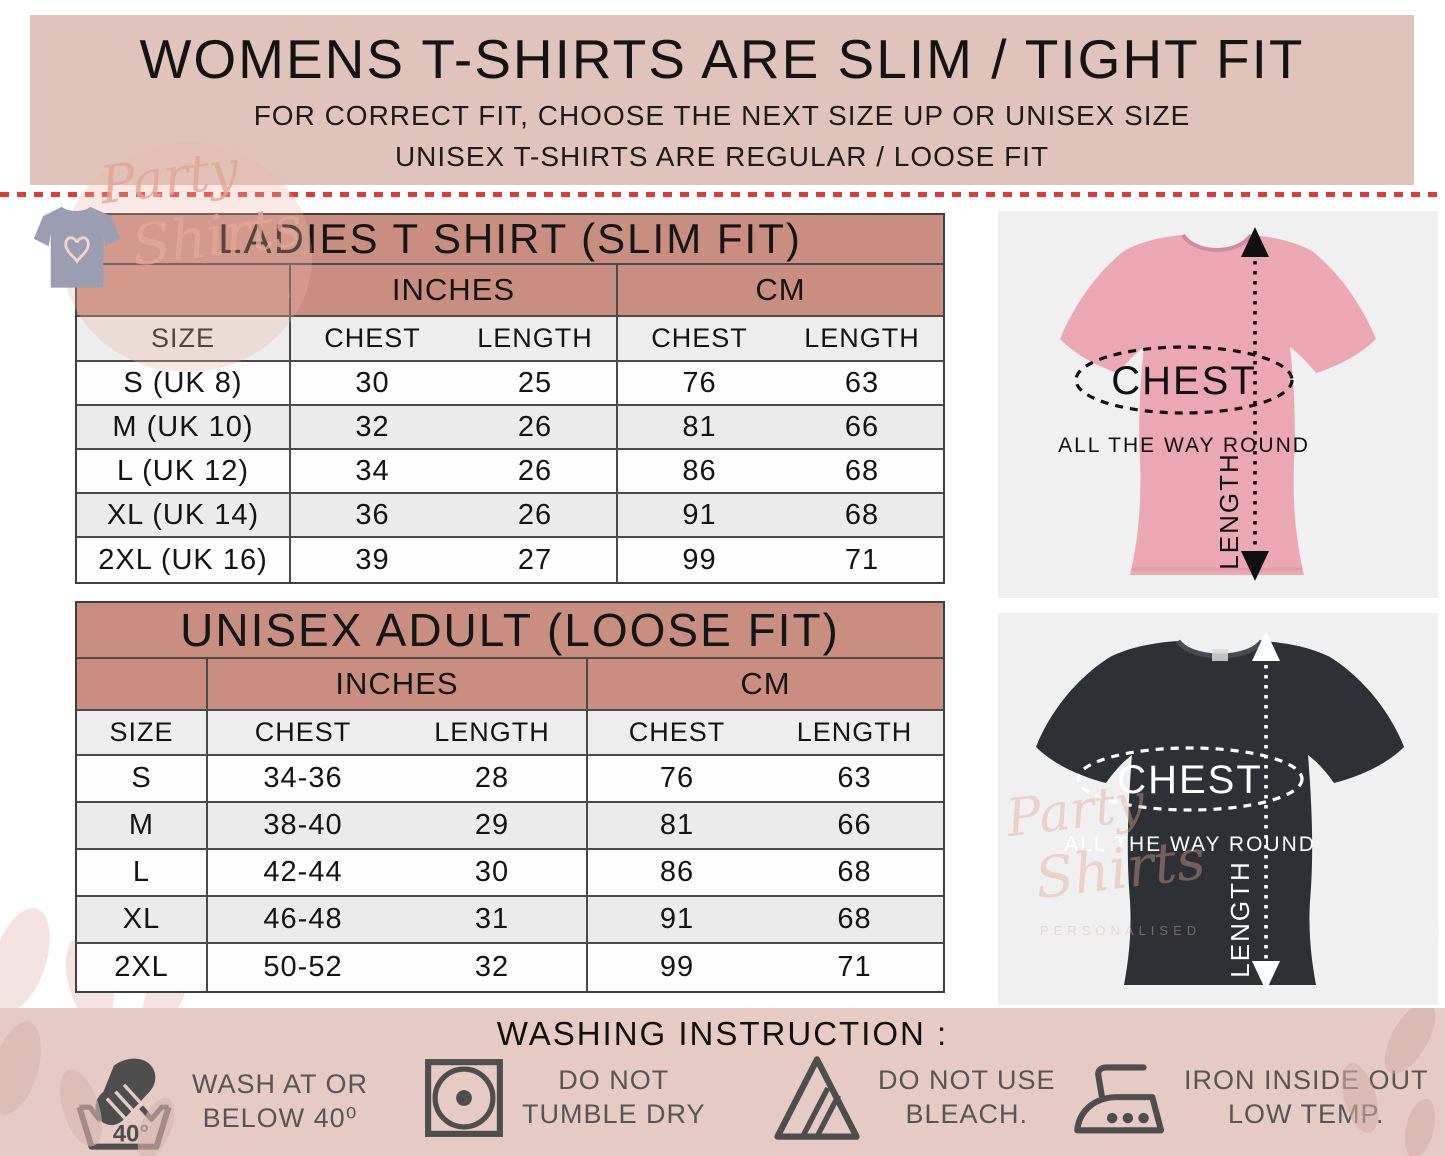  What do you see at coordinates (510, 631) in the screenshot?
I see `unisex-table-title: UNISEX ADULT (LOOSE FIT)` at bounding box center [510, 631].